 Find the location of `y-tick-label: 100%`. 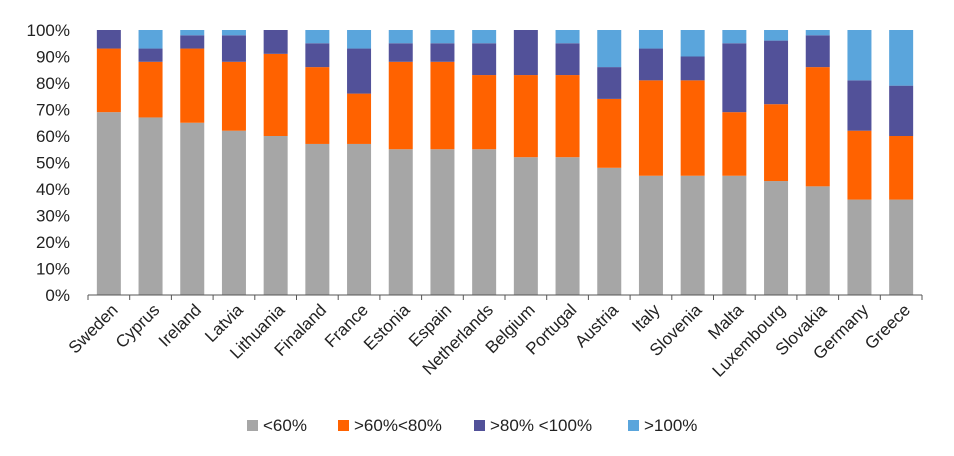

y-tick-label: 100% is located at coordinates (48, 30).